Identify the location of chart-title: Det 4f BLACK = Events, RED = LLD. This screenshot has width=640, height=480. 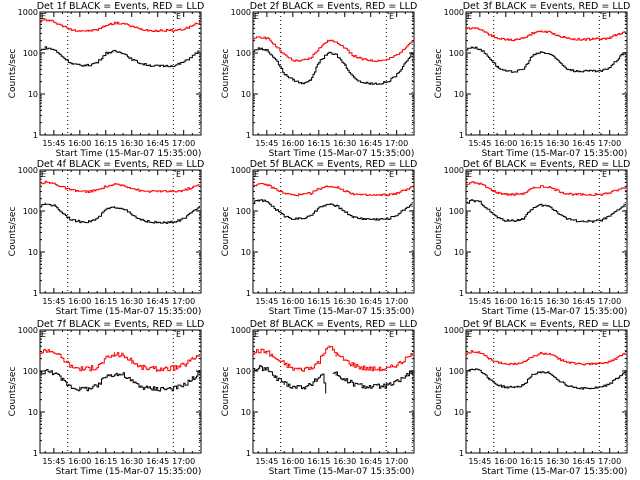
(121, 164).